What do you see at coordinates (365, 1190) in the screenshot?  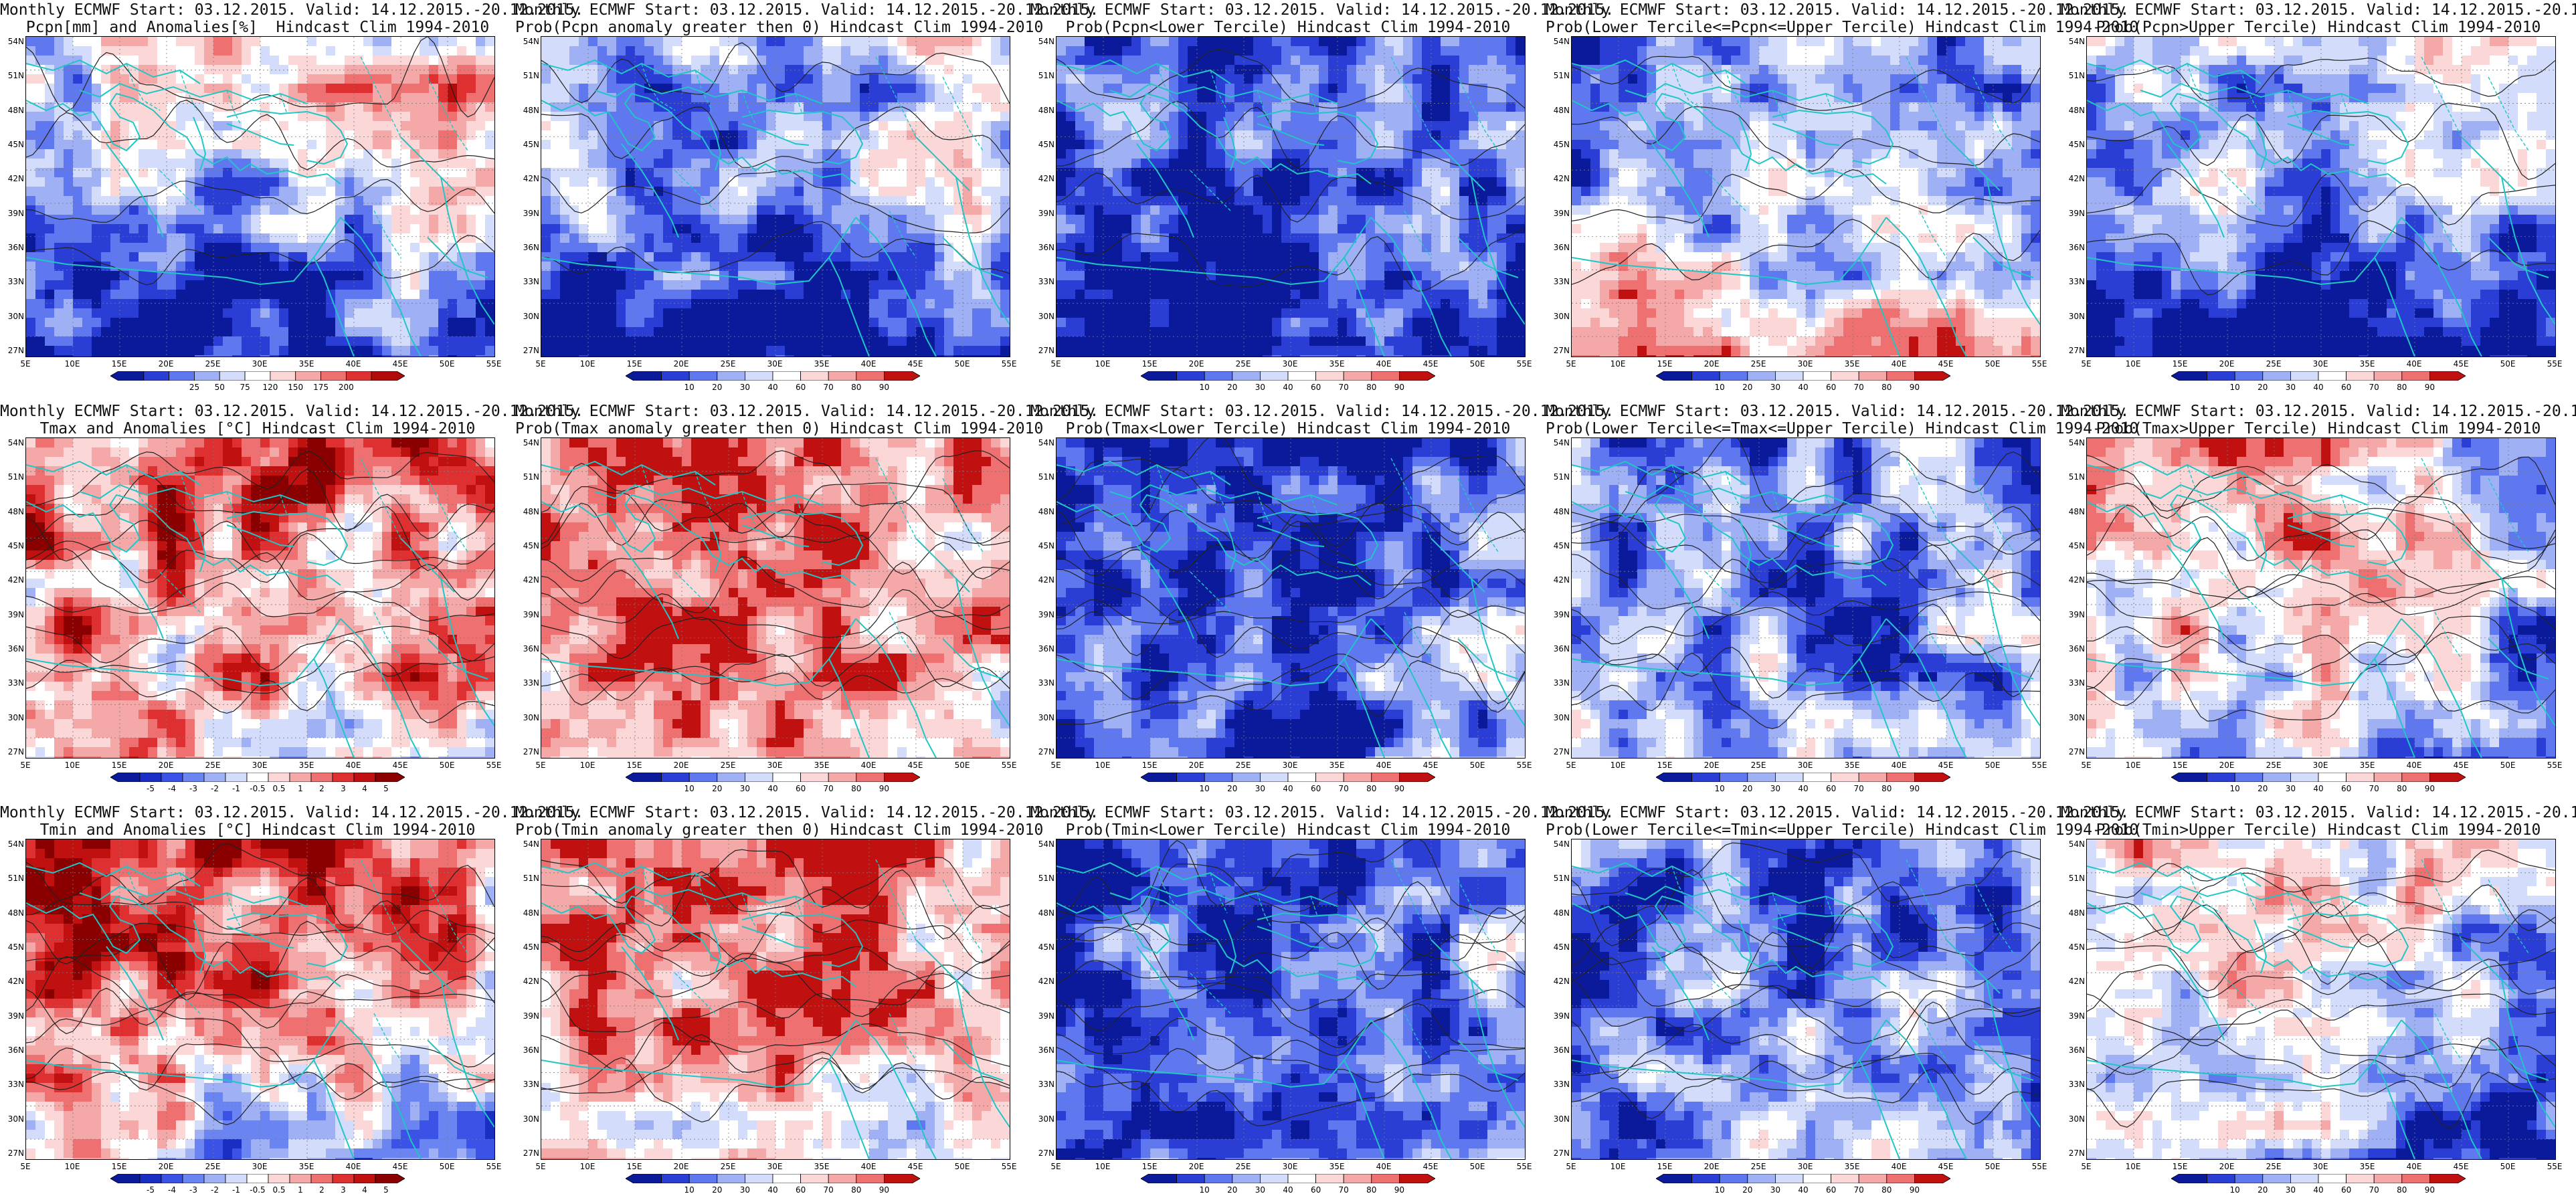 I see `colorbar-label: 4` at bounding box center [365, 1190].